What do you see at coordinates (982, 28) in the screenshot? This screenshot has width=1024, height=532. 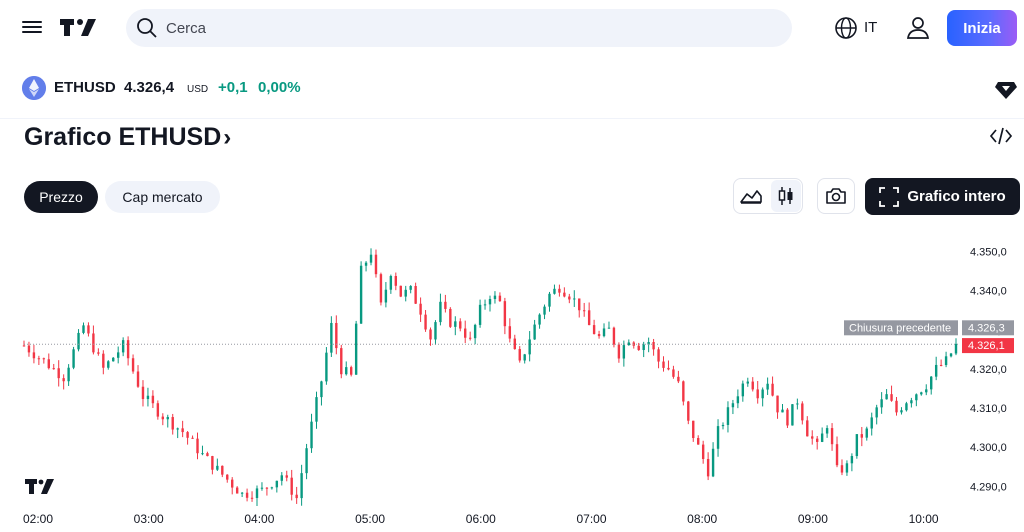 I see `start-button: Inizia` at bounding box center [982, 28].